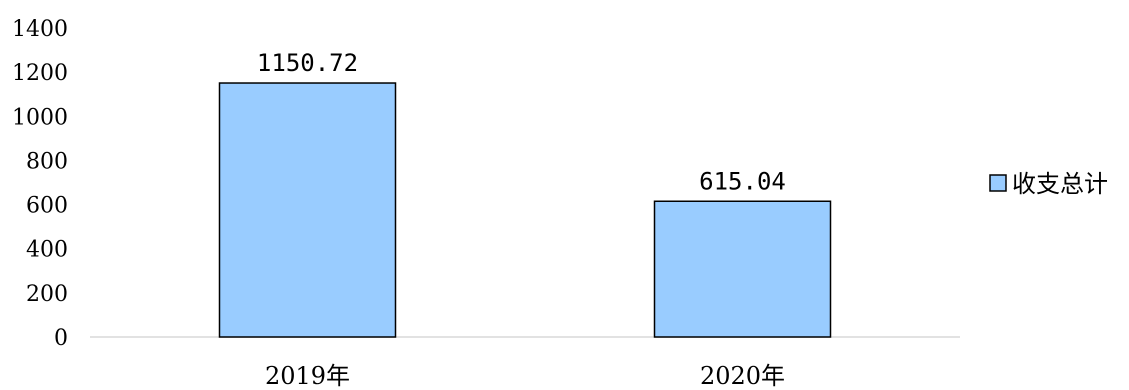 The image size is (1129, 390). I want to click on y-tick-label: 400, so click(47, 250).